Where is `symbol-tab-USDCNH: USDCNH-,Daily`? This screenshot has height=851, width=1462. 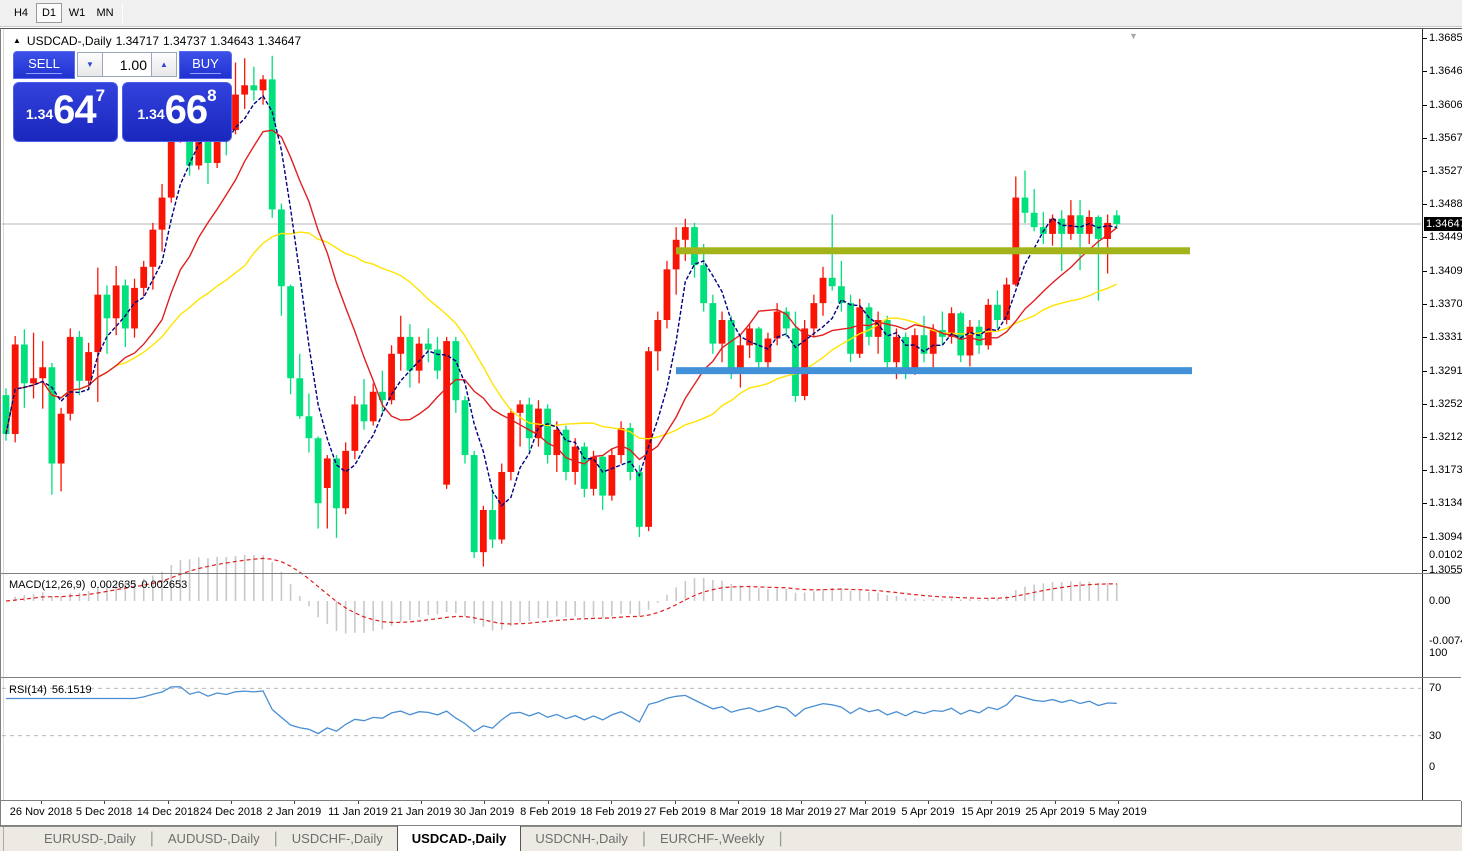
symbol-tab-USDCNH: USDCNH-,Daily is located at coordinates (581, 838).